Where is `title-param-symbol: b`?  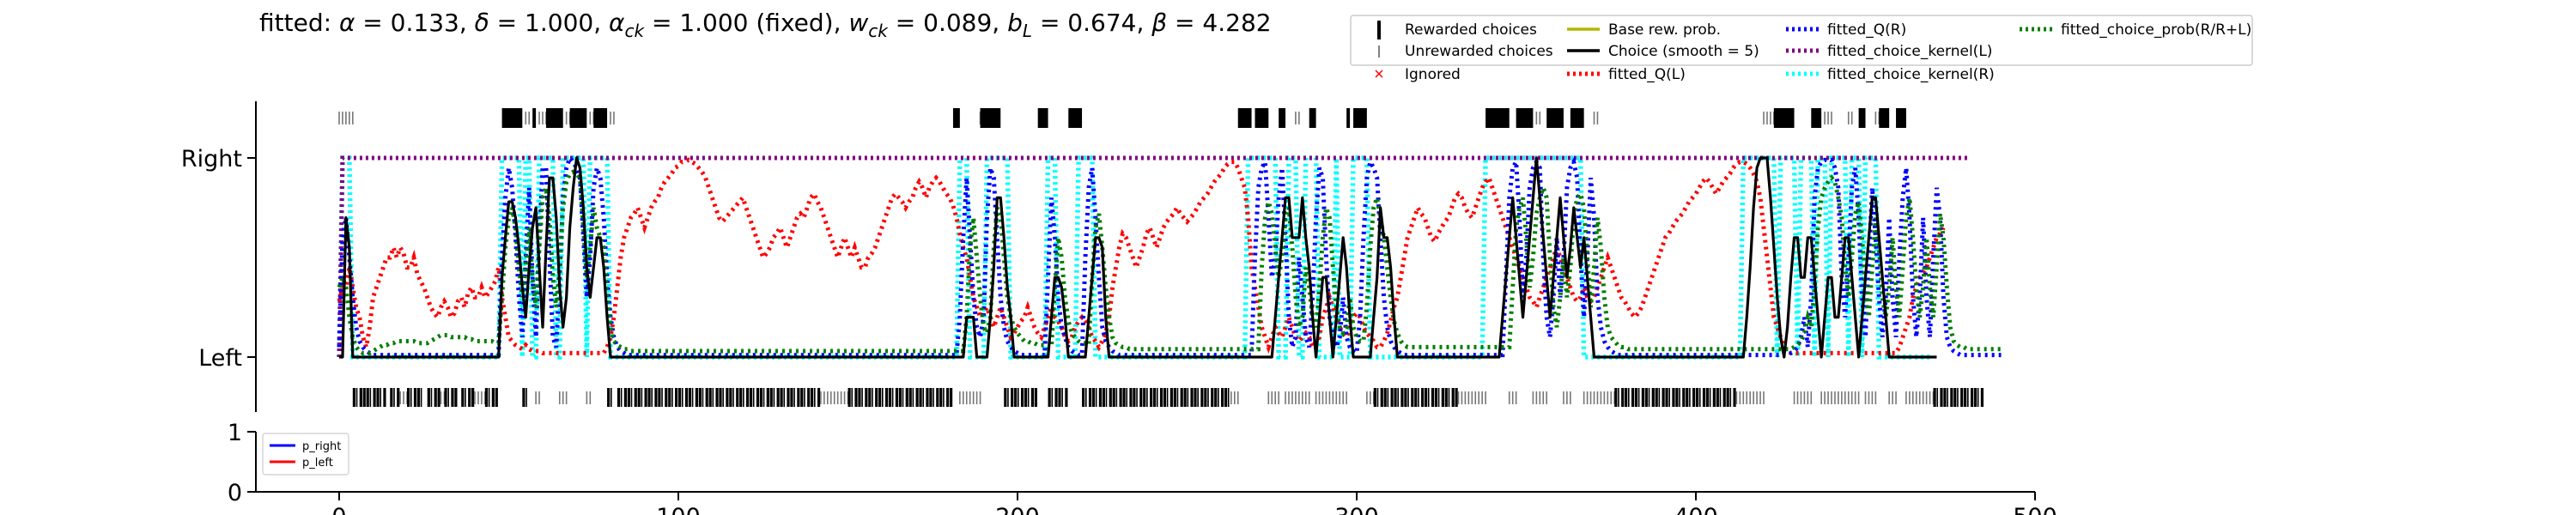
title-param-symbol: b is located at coordinates (1015, 23).